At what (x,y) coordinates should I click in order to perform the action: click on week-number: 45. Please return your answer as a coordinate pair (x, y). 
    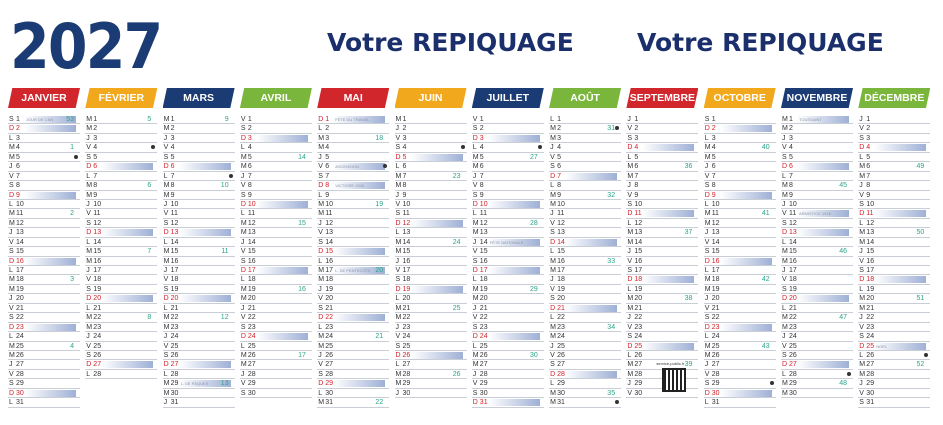
    Looking at the image, I should click on (843, 186).